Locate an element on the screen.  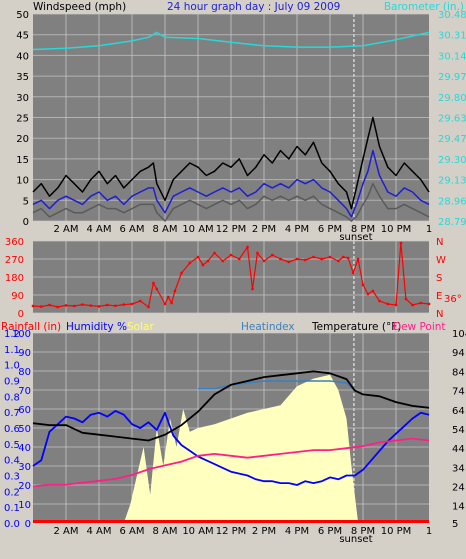
barometer-tick-label: 28.79 is located at coordinates (452, 222).